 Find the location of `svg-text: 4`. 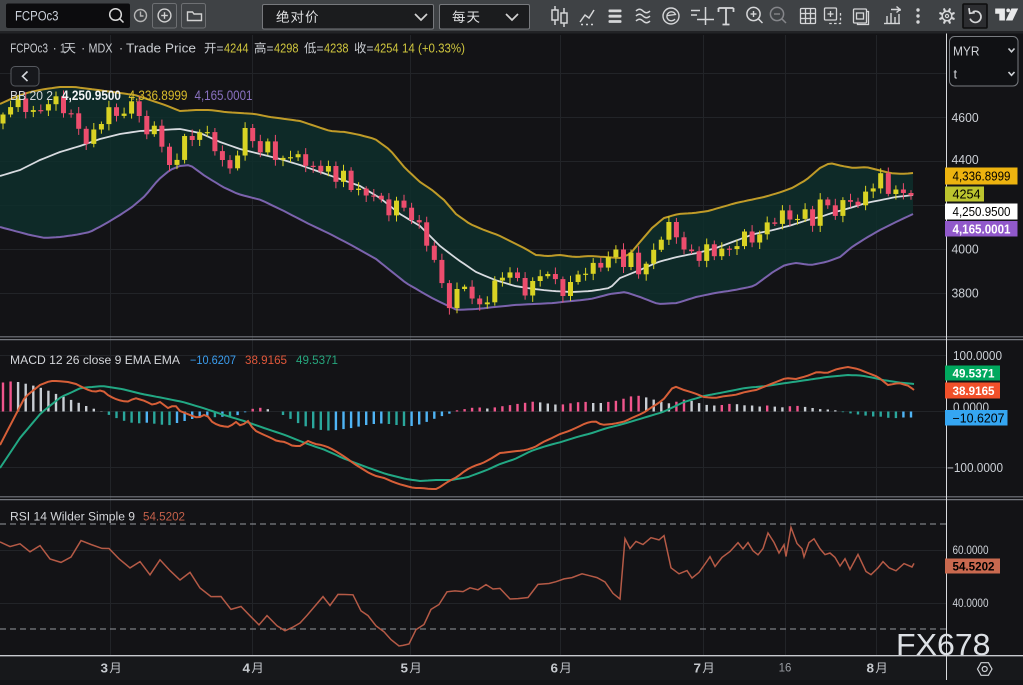

svg-text: 4 is located at coordinates (247, 668).